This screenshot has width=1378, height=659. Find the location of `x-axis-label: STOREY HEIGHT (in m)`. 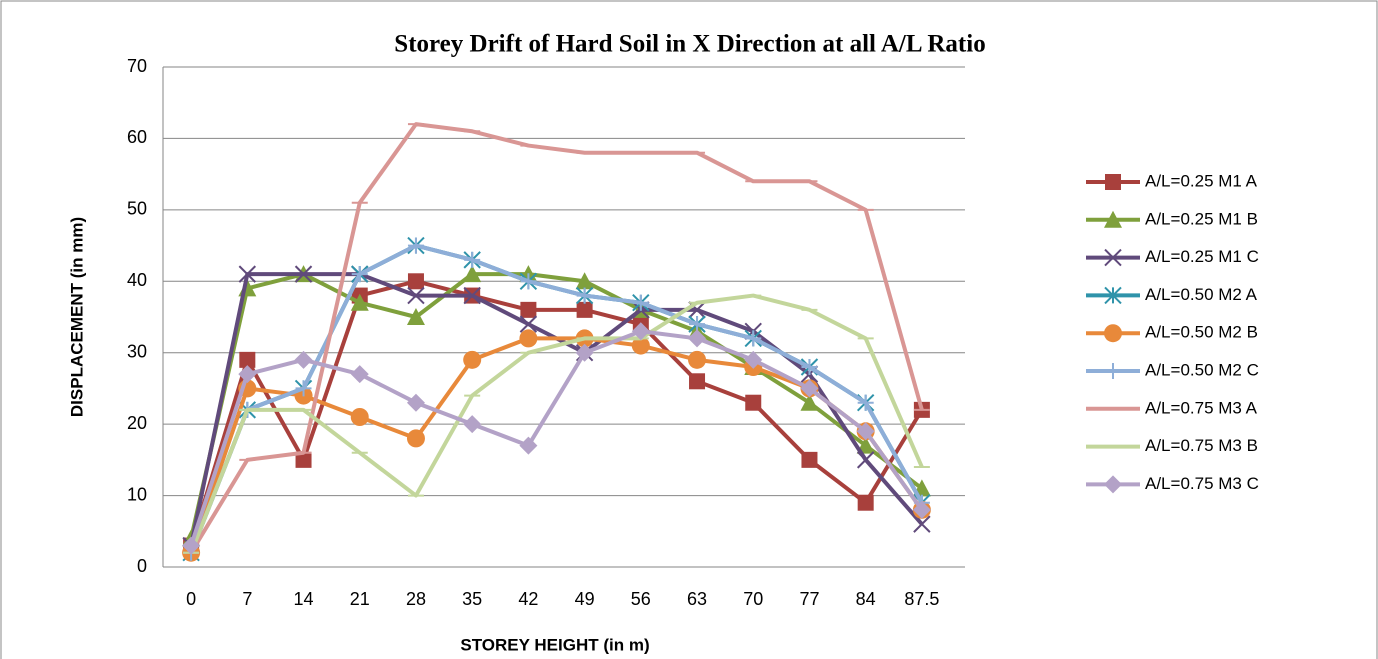

x-axis-label: STOREY HEIGHT (in m) is located at coordinates (554, 644).